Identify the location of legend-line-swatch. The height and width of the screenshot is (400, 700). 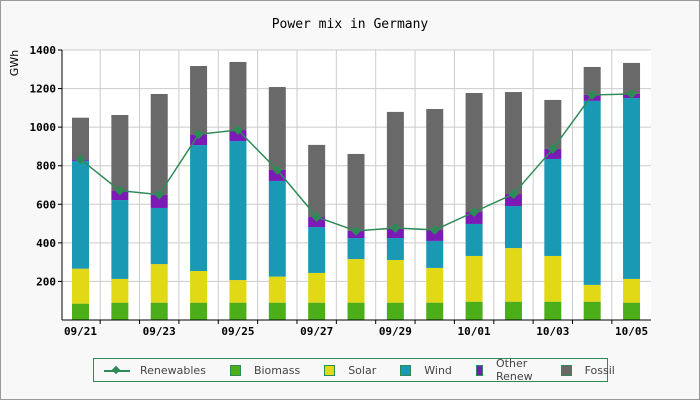
(117, 370).